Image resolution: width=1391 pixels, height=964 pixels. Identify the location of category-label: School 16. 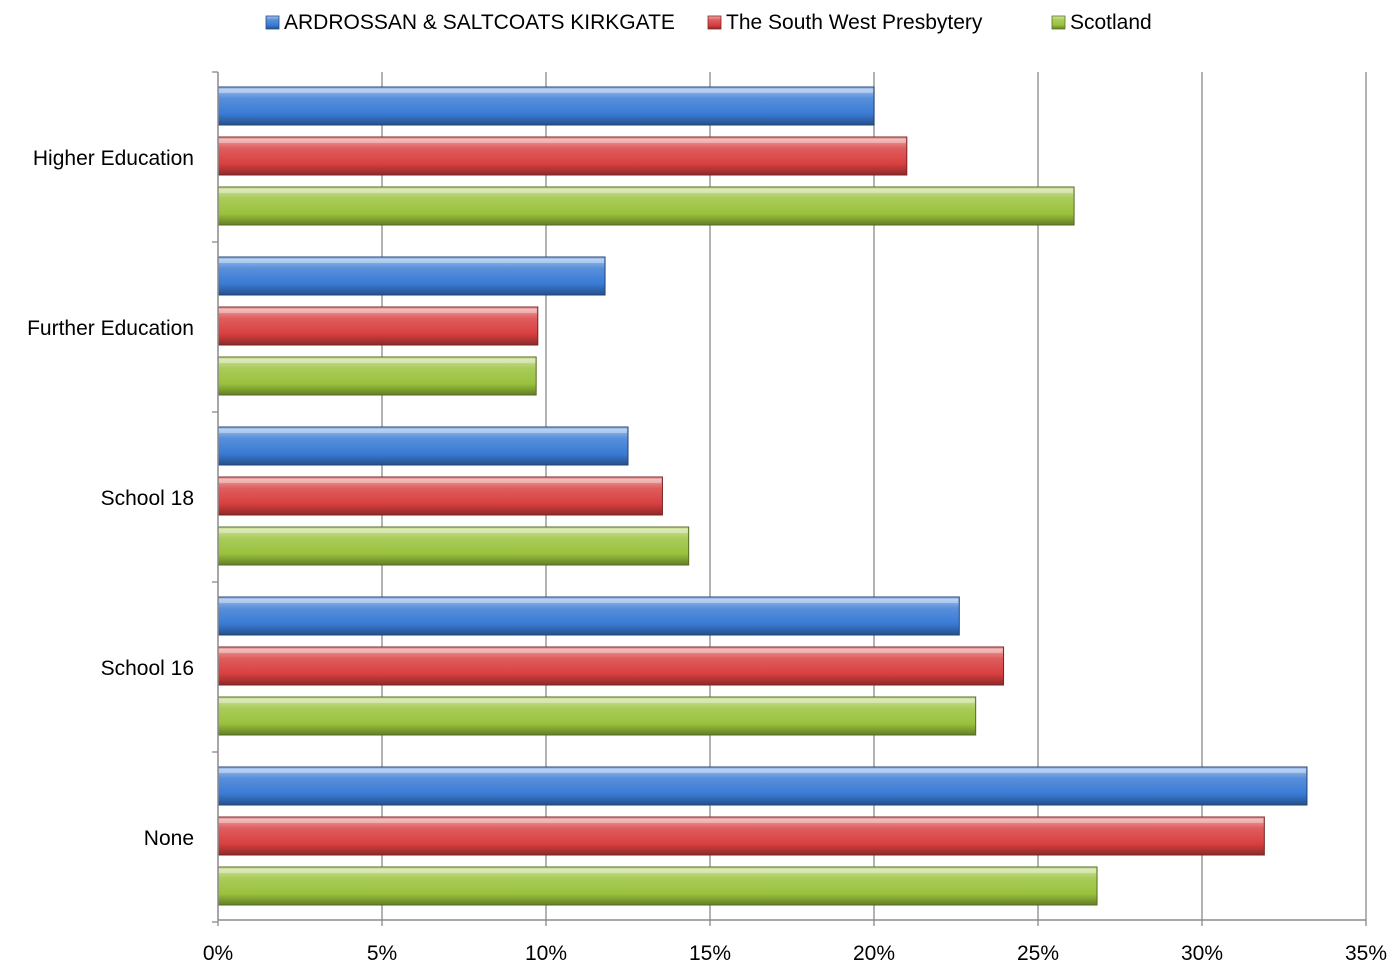
(147, 668).